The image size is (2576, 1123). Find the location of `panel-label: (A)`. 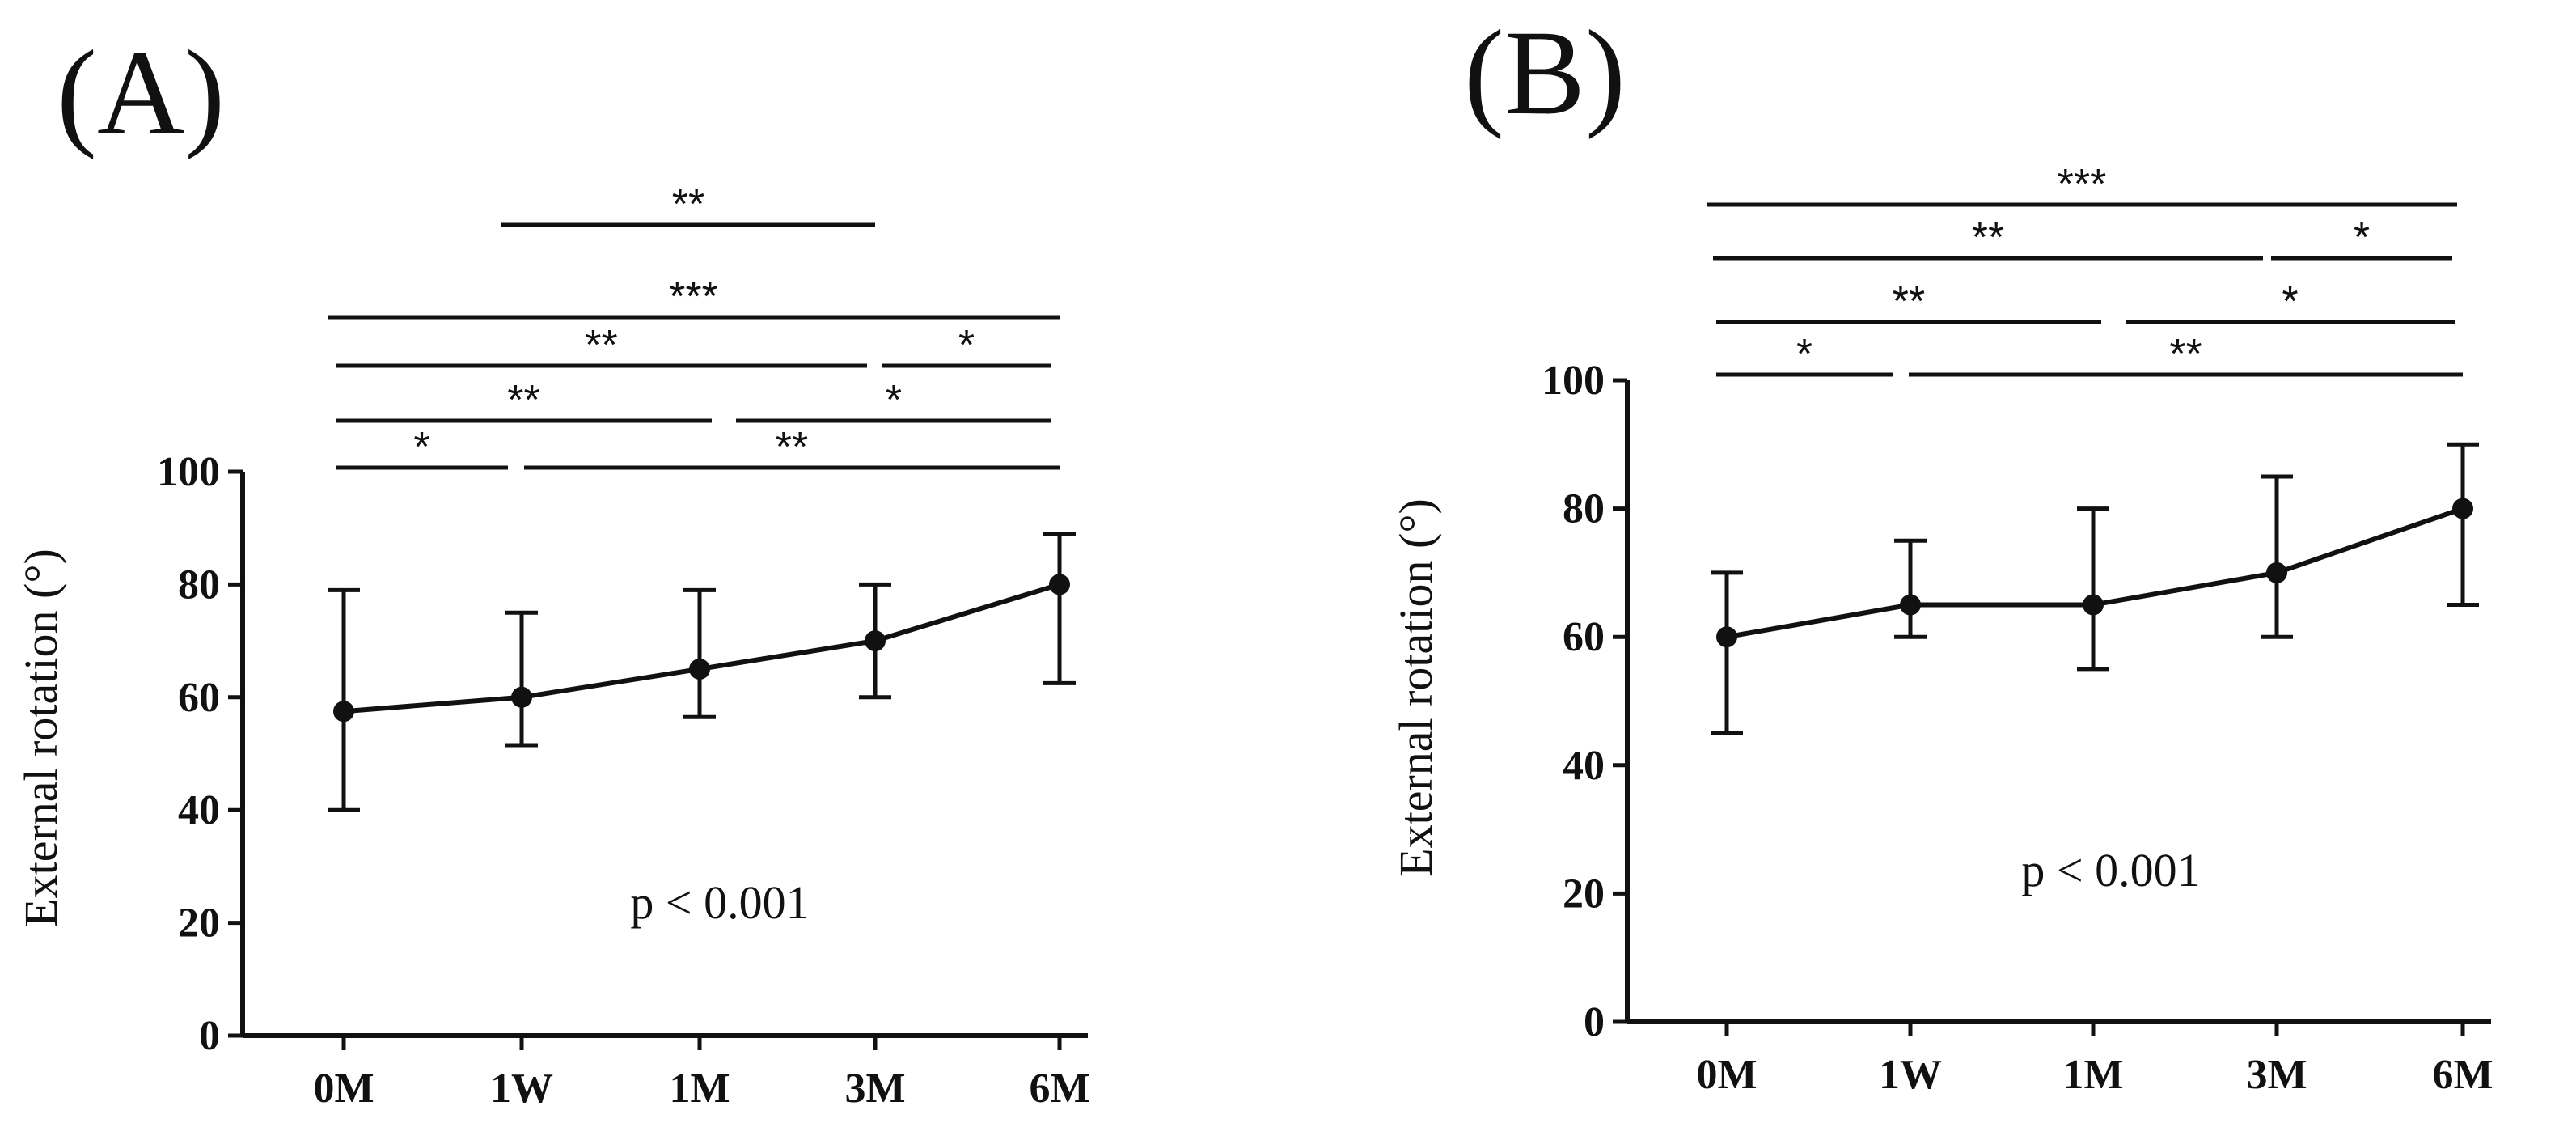

panel-label: (A) is located at coordinates (141, 93).